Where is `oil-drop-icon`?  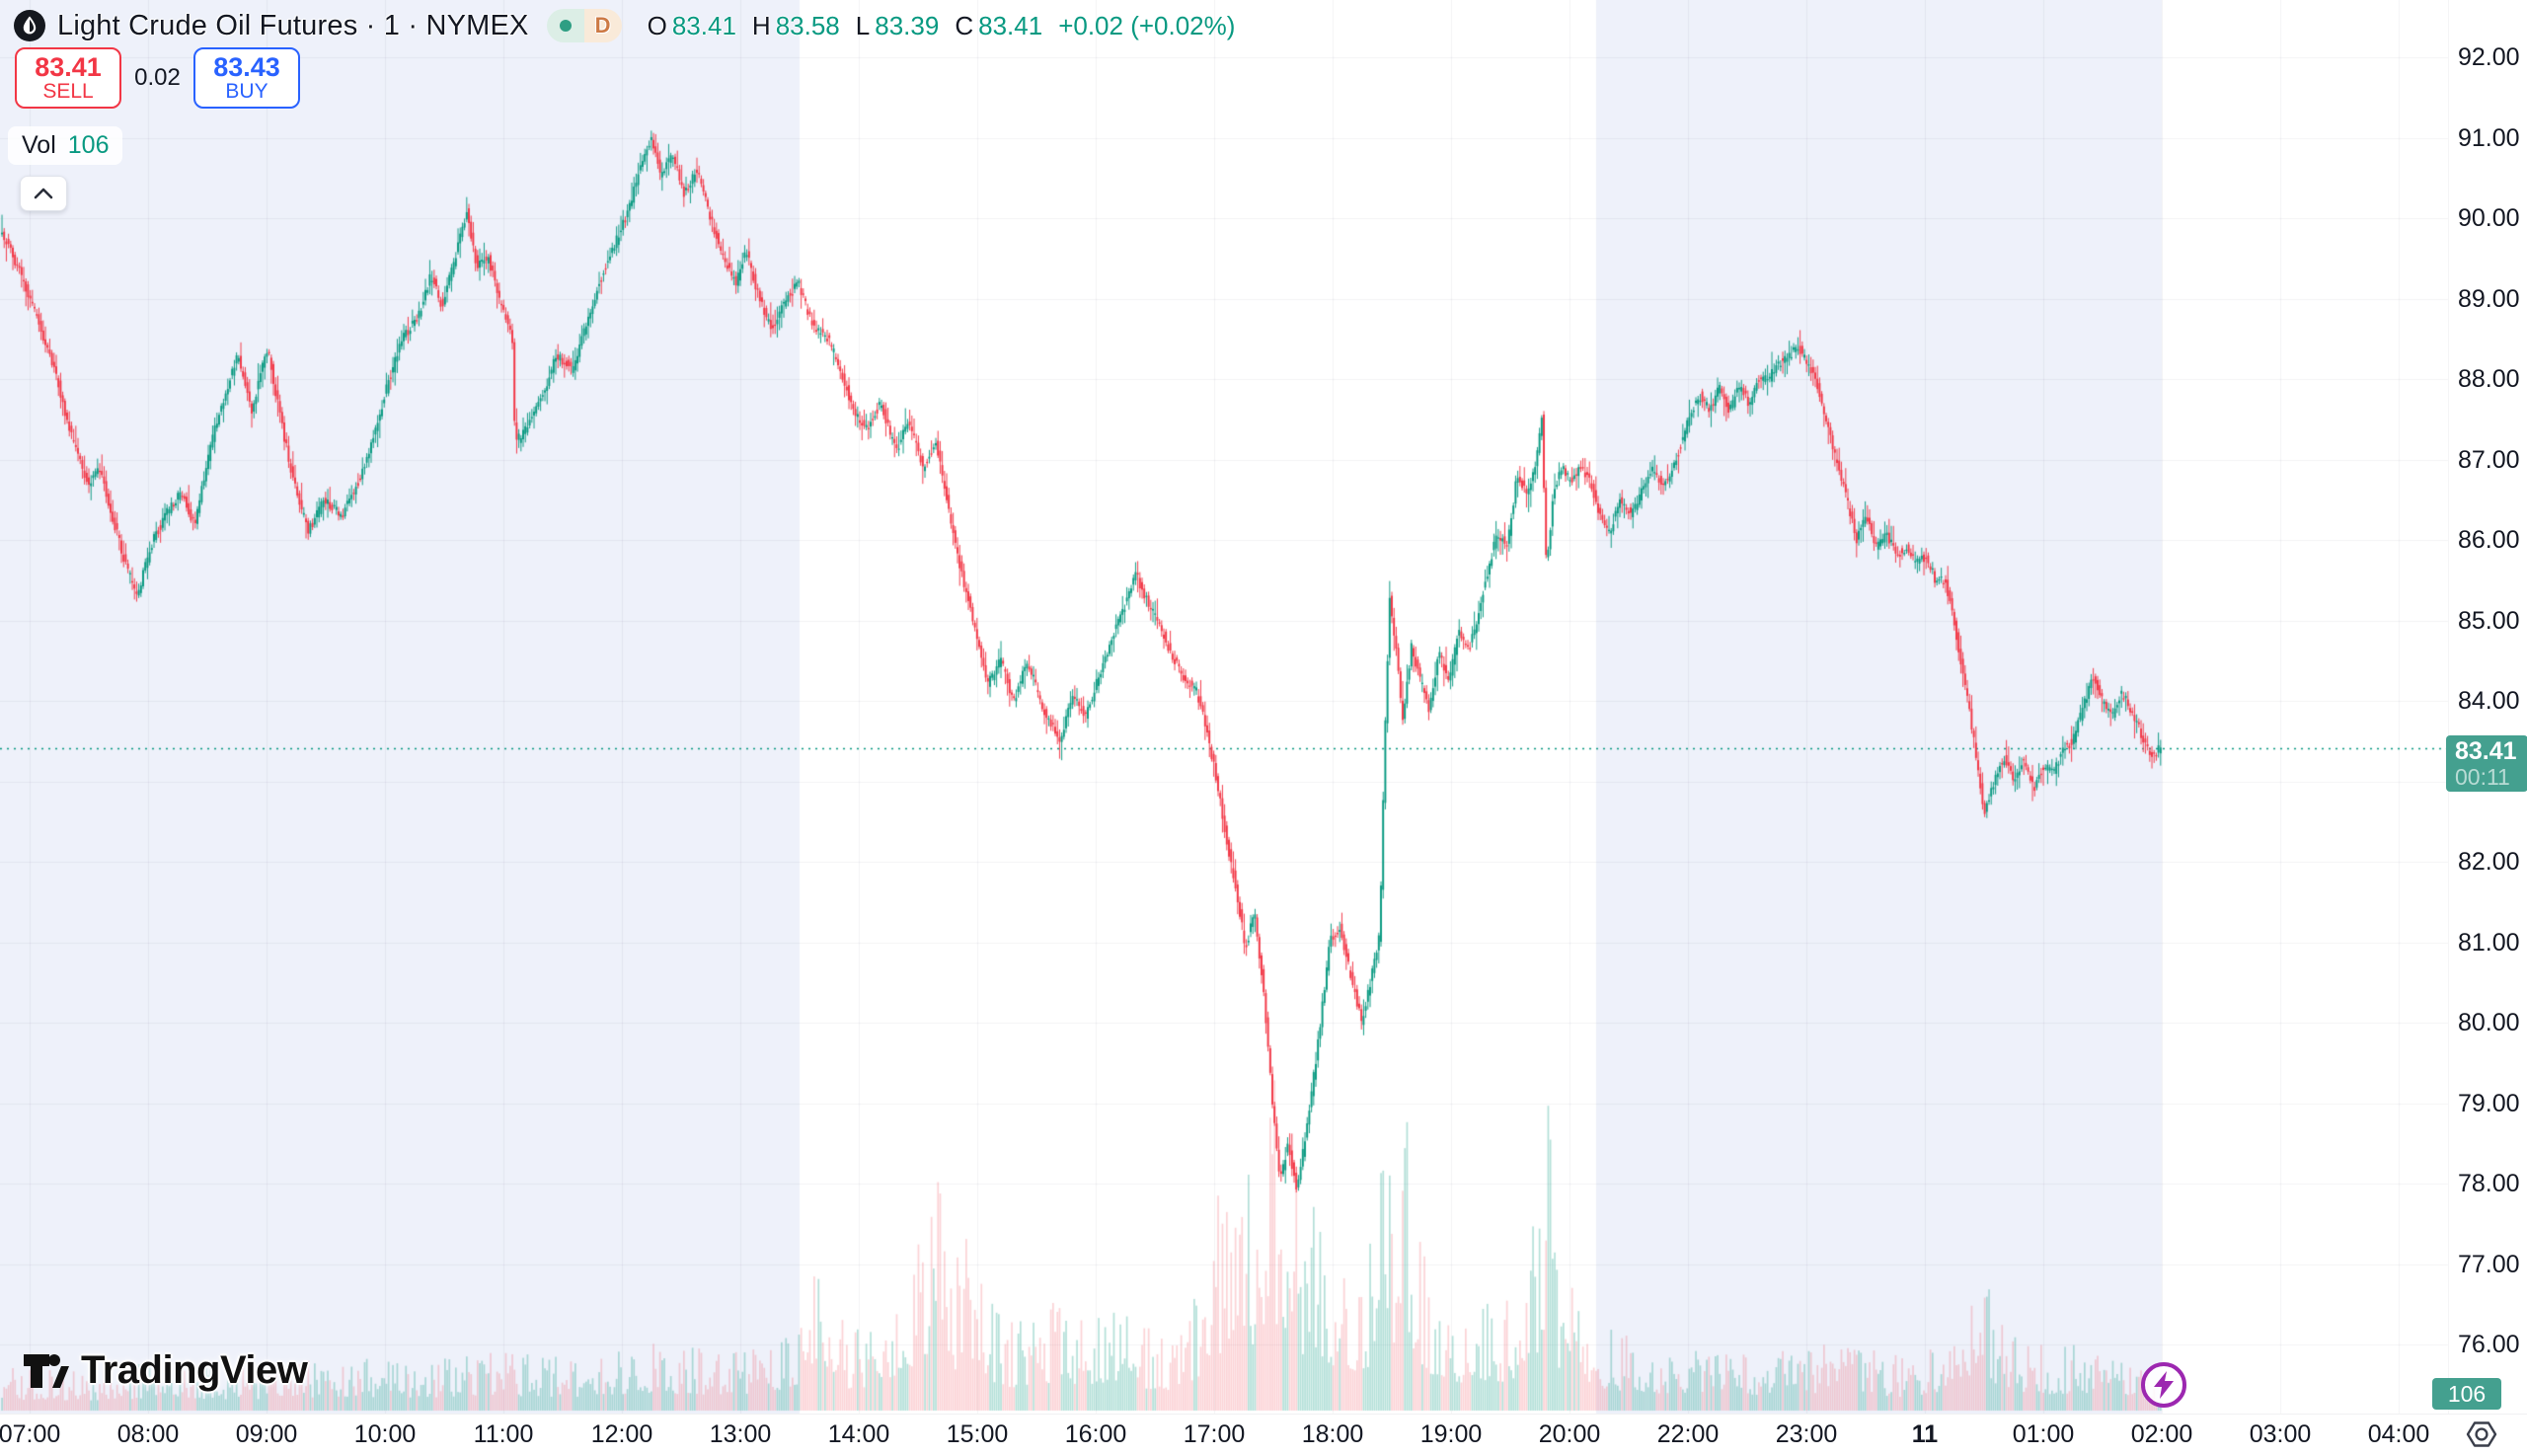 oil-drop-icon is located at coordinates (29, 25).